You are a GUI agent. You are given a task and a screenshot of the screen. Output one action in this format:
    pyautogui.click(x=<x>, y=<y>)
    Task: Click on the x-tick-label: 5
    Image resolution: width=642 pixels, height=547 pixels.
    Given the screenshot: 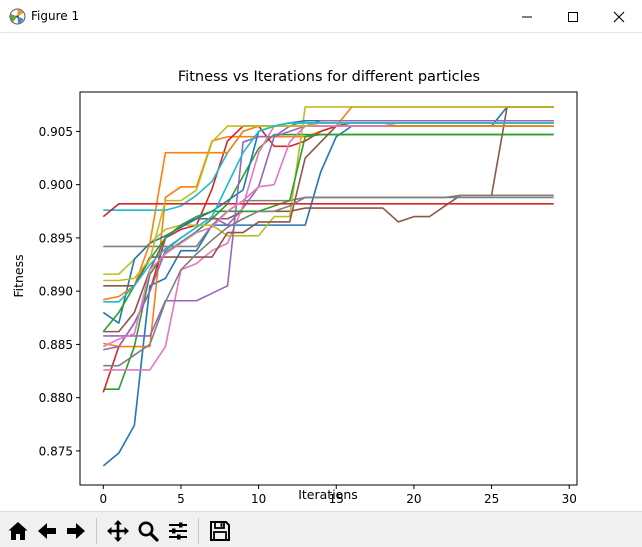 What is the action you would take?
    pyautogui.click(x=181, y=499)
    